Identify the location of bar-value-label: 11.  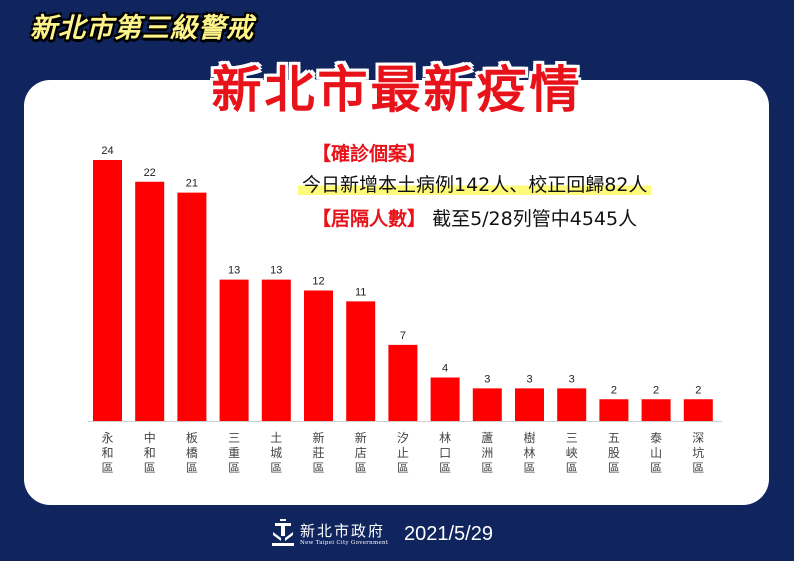
(360, 292).